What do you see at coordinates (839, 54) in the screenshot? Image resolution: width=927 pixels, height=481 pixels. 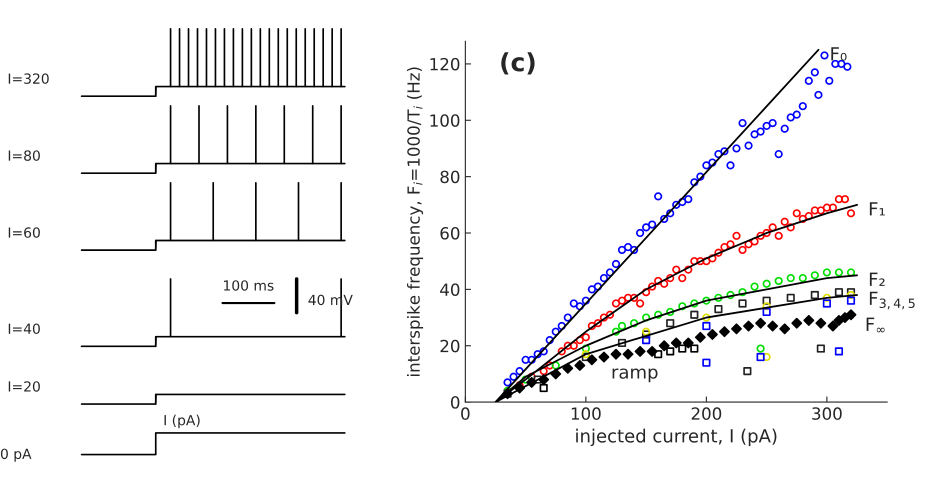 I see `series-label: F₀` at bounding box center [839, 54].